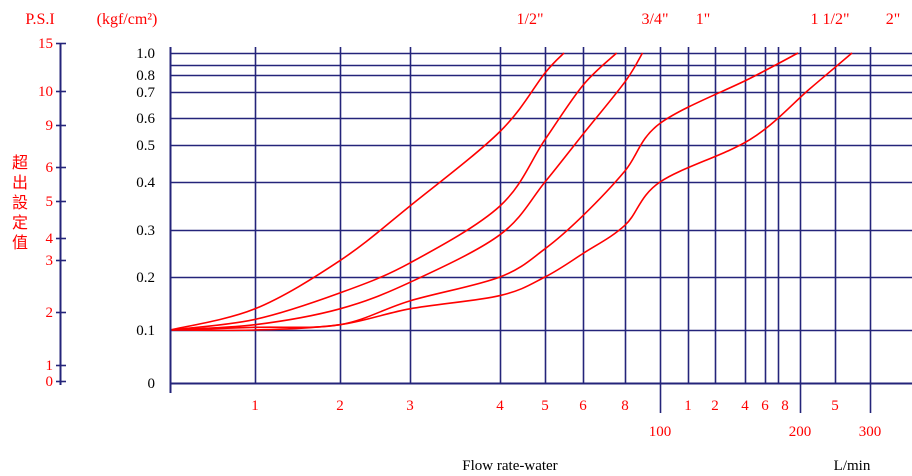  Describe the element at coordinates (50, 313) in the screenshot. I see `psi-tick-label: 2` at that location.